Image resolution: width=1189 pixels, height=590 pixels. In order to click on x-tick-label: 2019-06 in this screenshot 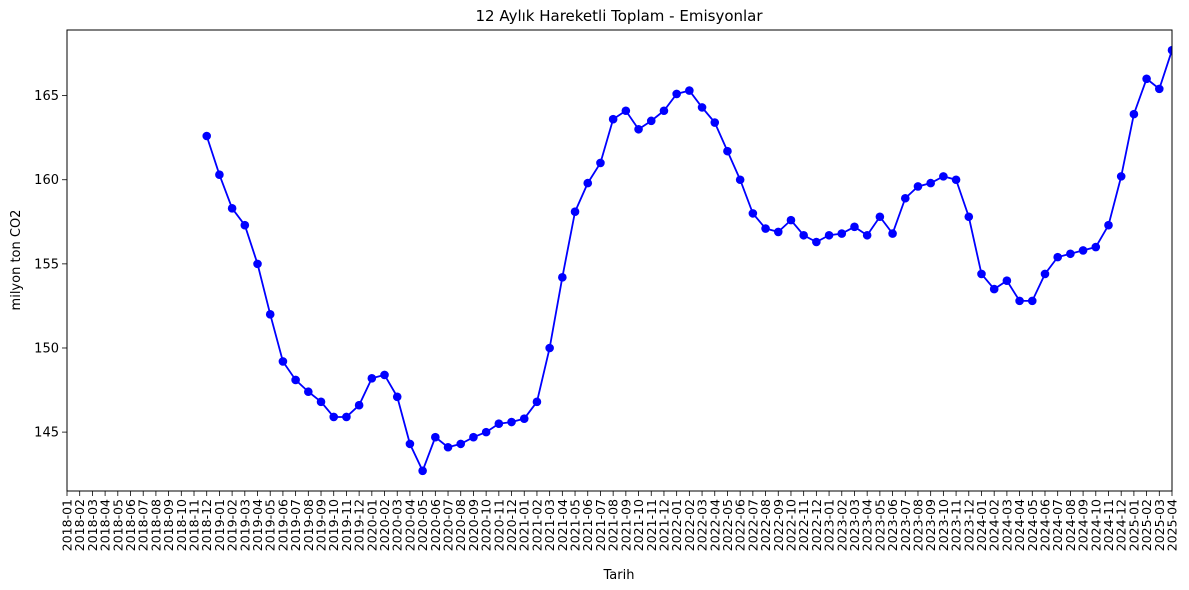, I will do `click(282, 525)`.